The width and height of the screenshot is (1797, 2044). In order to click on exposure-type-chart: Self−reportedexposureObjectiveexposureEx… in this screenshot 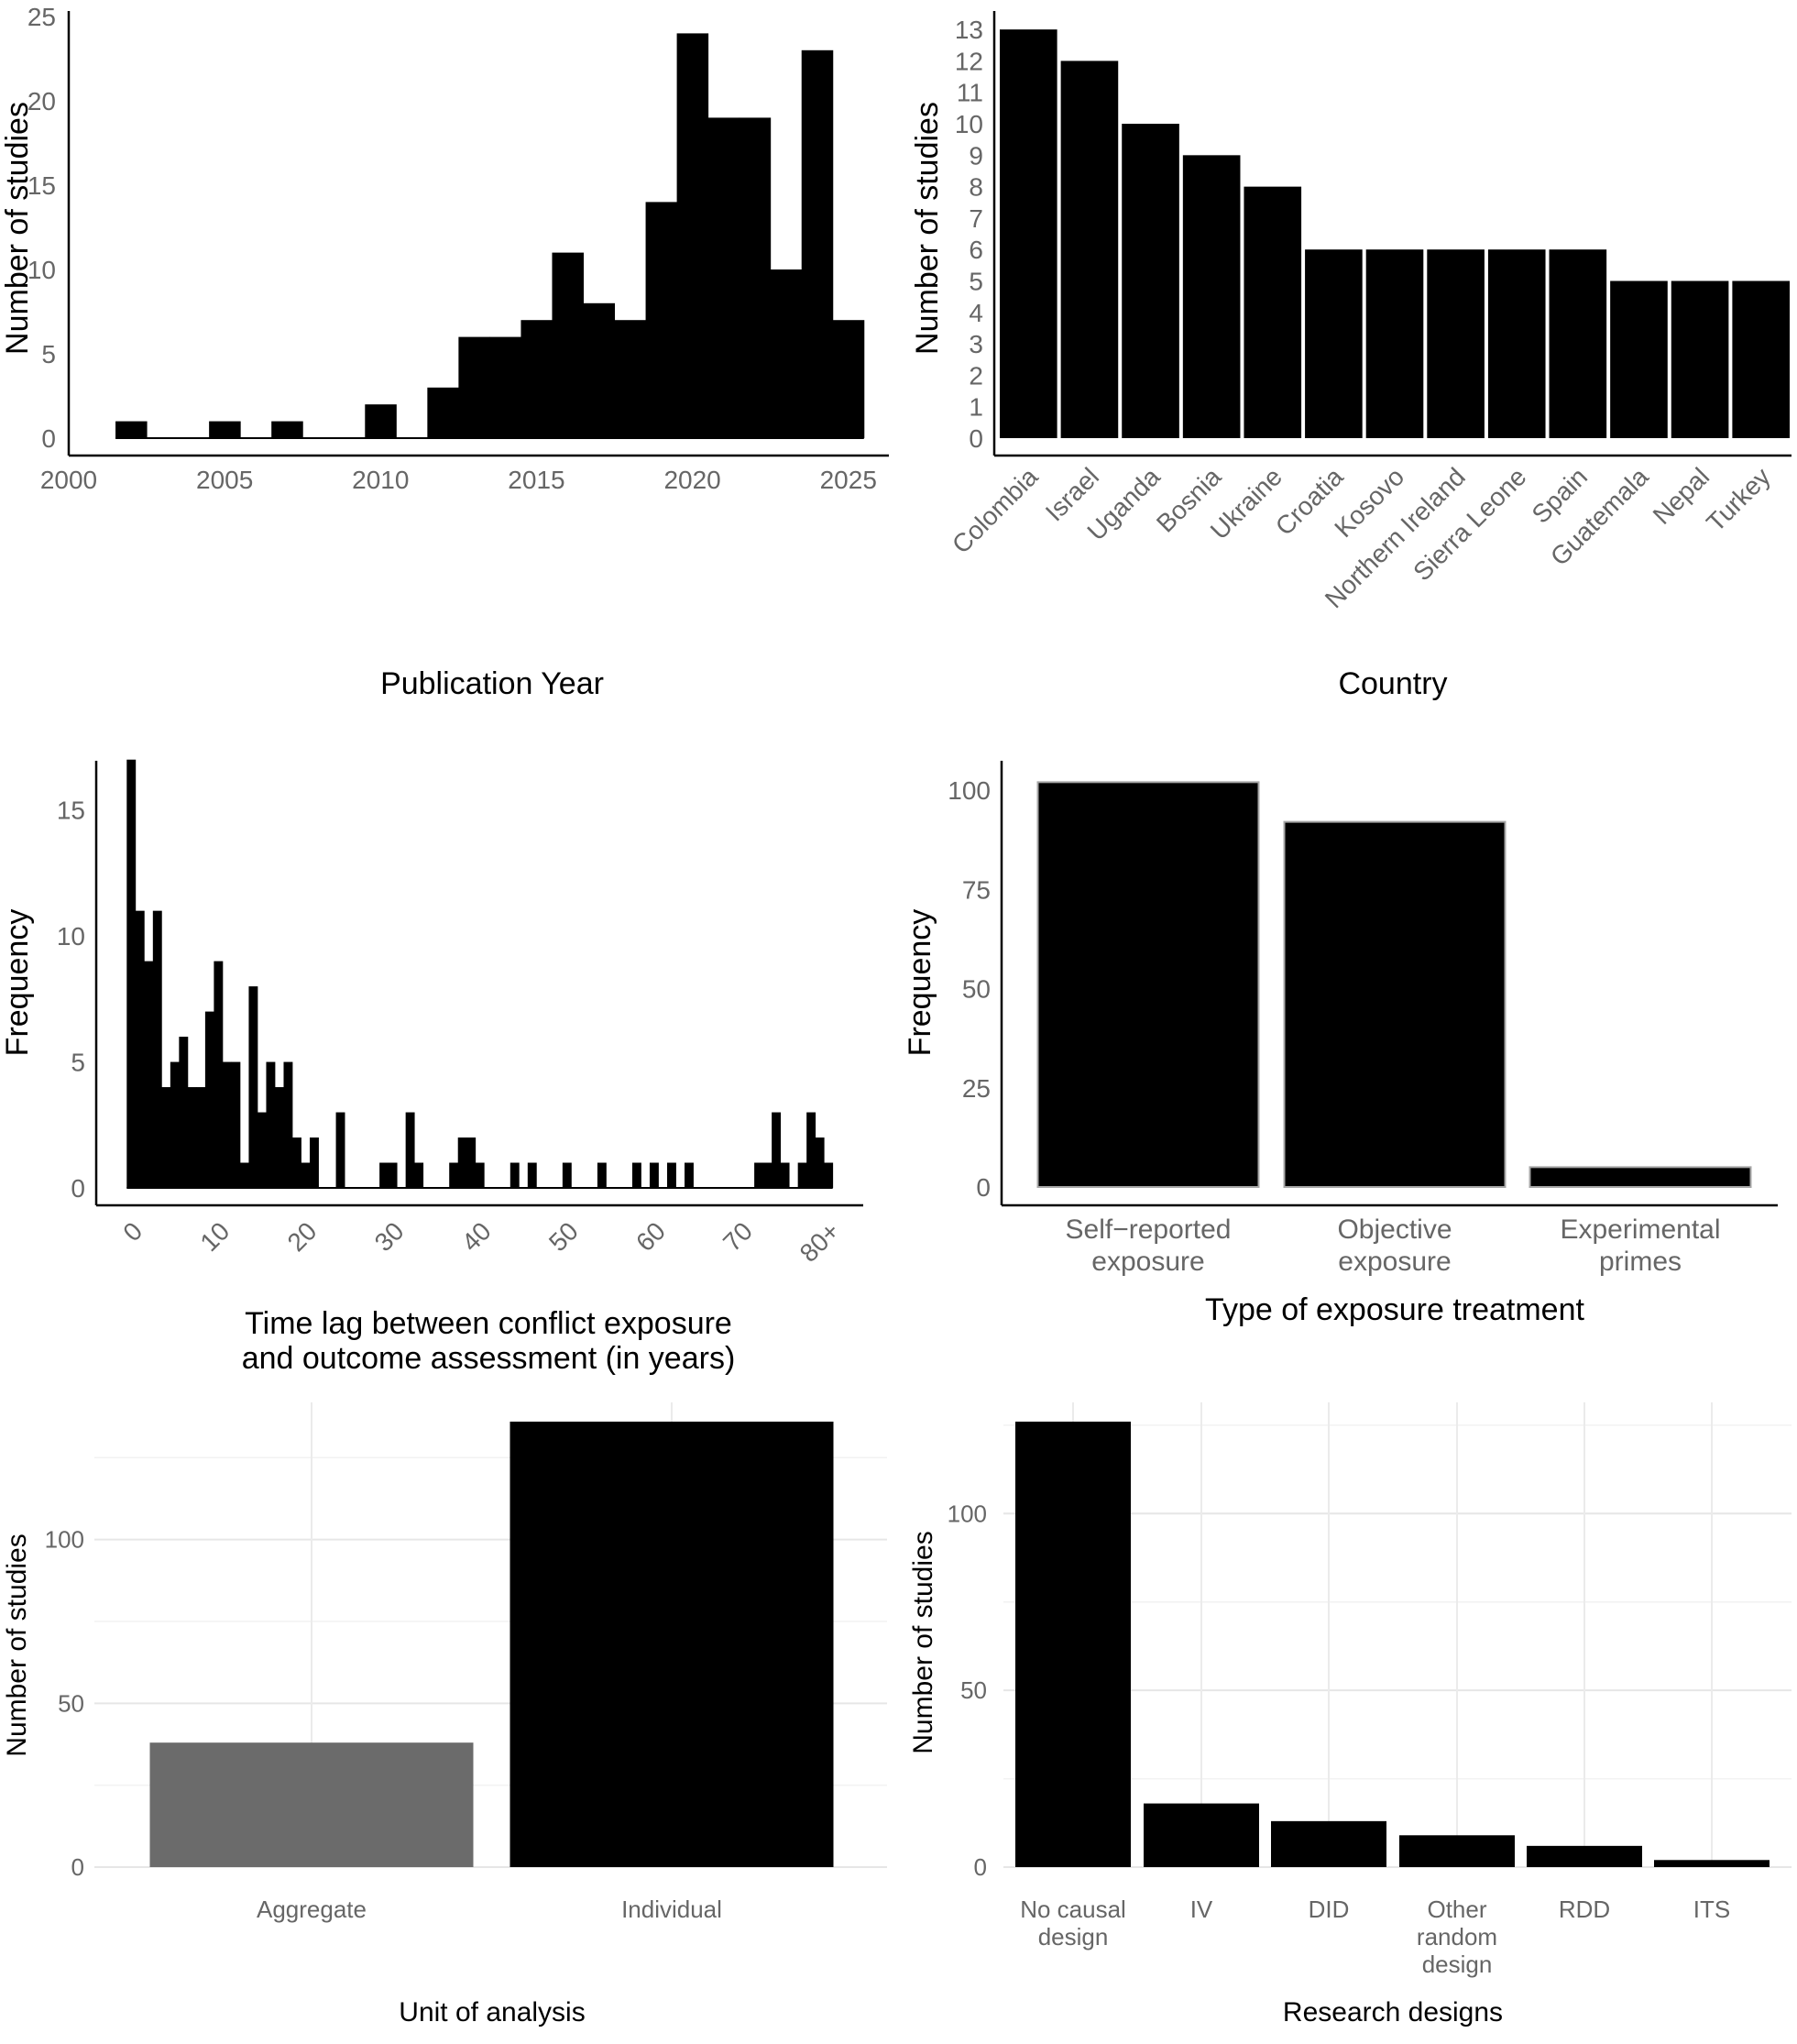, I will do `click(1340, 1044)`.